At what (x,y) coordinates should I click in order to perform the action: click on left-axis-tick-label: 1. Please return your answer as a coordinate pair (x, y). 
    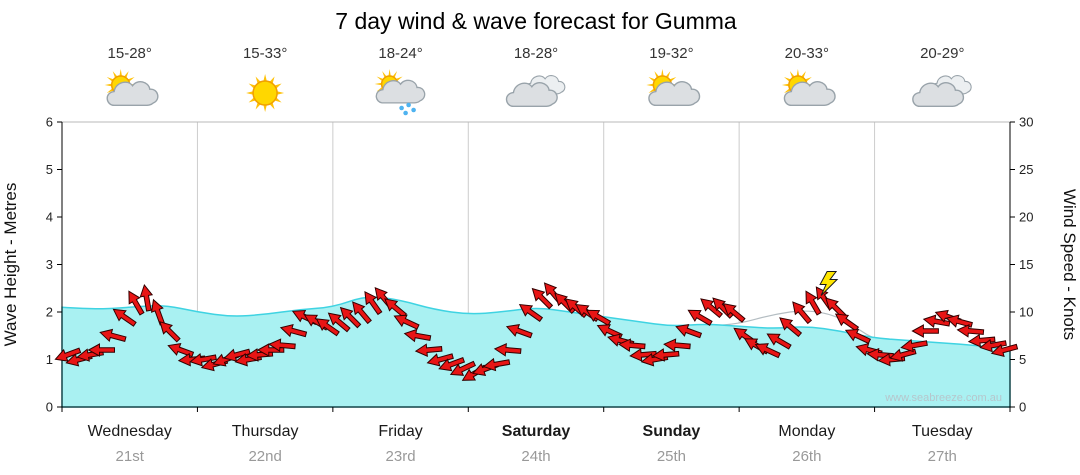
    Looking at the image, I should click on (49, 359).